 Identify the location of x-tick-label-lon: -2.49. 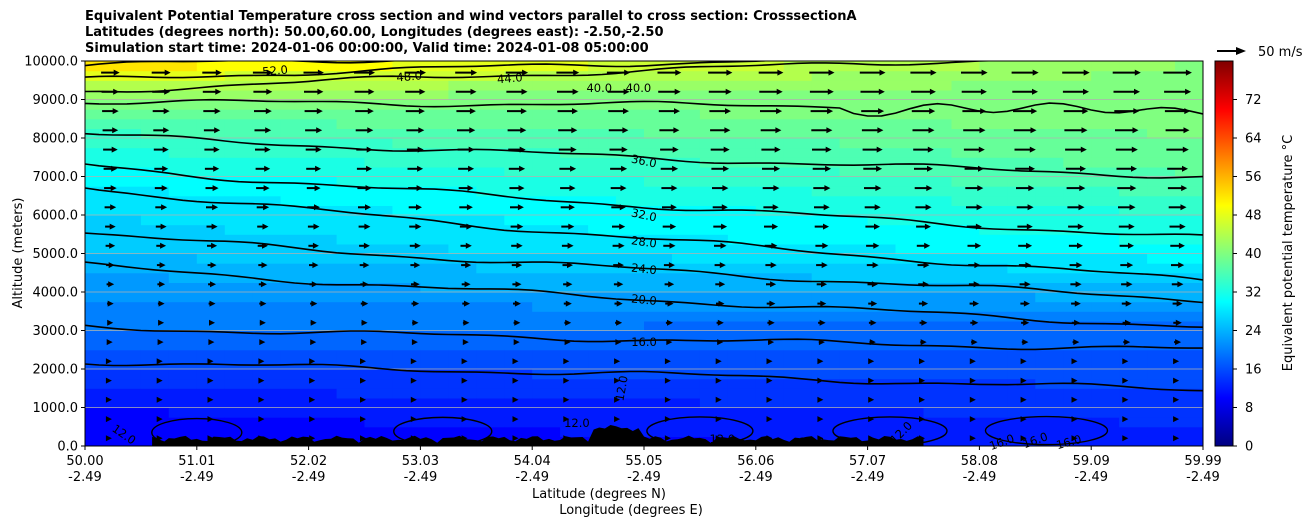
(85, 477).